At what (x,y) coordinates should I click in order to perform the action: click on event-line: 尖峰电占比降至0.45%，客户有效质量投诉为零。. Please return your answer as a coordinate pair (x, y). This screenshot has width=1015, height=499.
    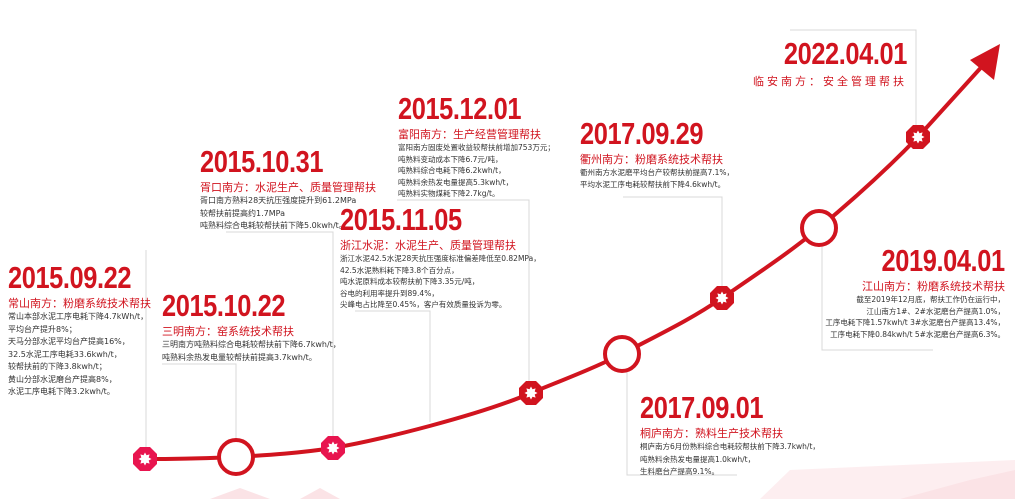
    Looking at the image, I should click on (423, 304).